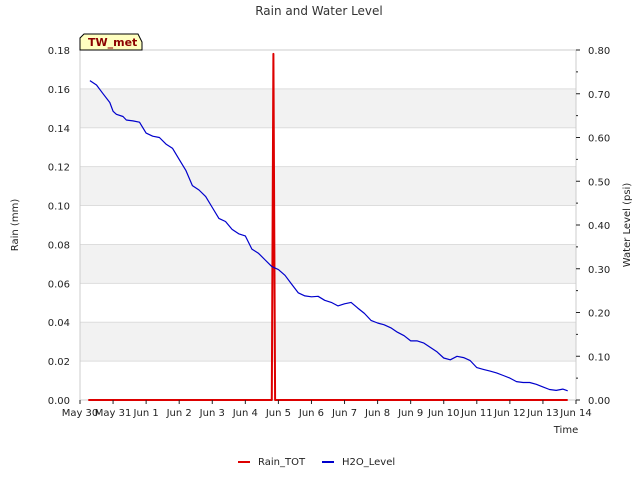  I want to click on x-tick-label: May 30, so click(80, 413).